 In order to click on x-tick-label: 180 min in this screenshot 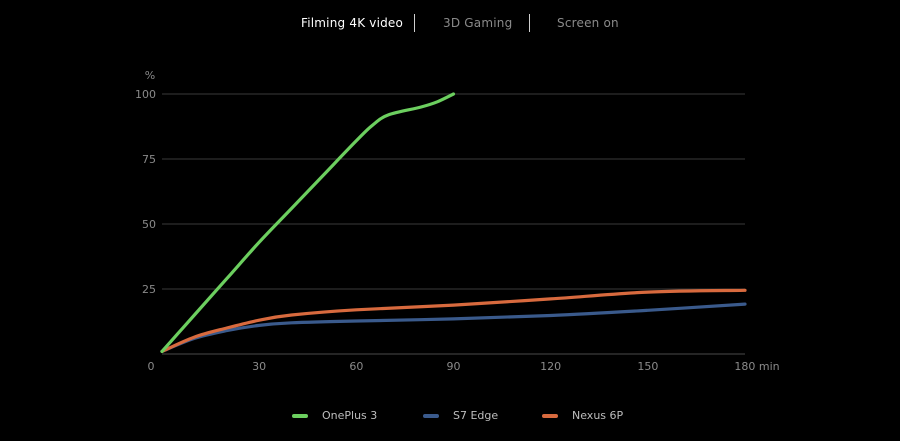, I will do `click(756, 366)`.